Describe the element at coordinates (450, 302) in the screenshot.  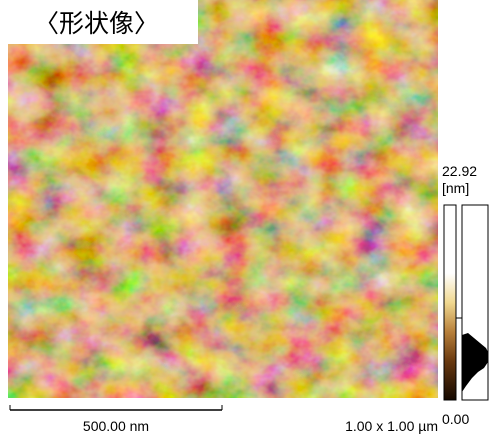
I see `color-bar` at that location.